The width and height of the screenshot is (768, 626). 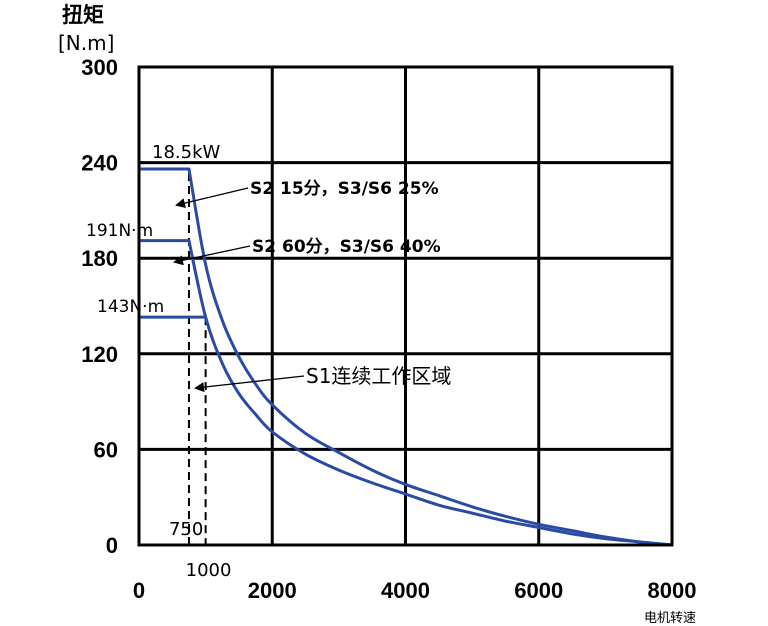 What do you see at coordinates (272, 590) in the screenshot?
I see `x-tick-label: 2000` at bounding box center [272, 590].